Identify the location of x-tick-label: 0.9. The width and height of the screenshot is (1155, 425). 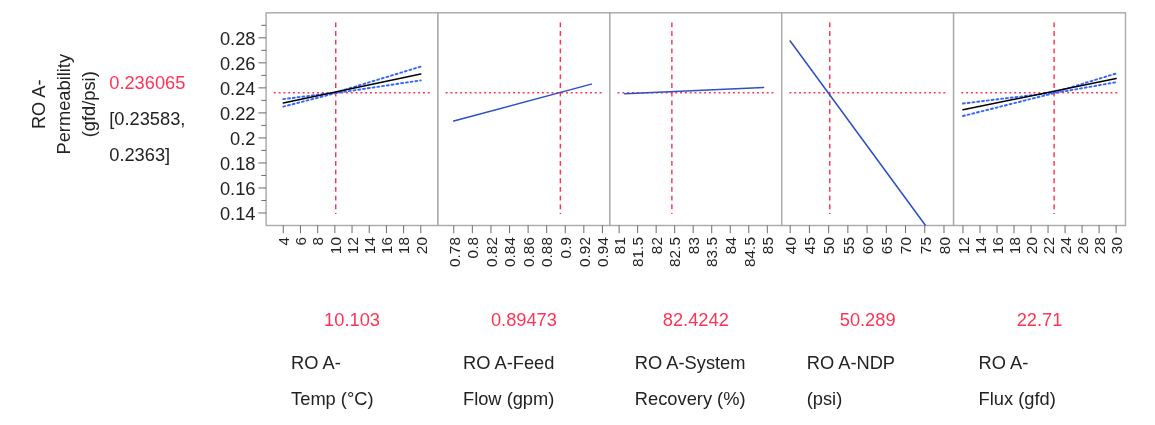
(566, 248).